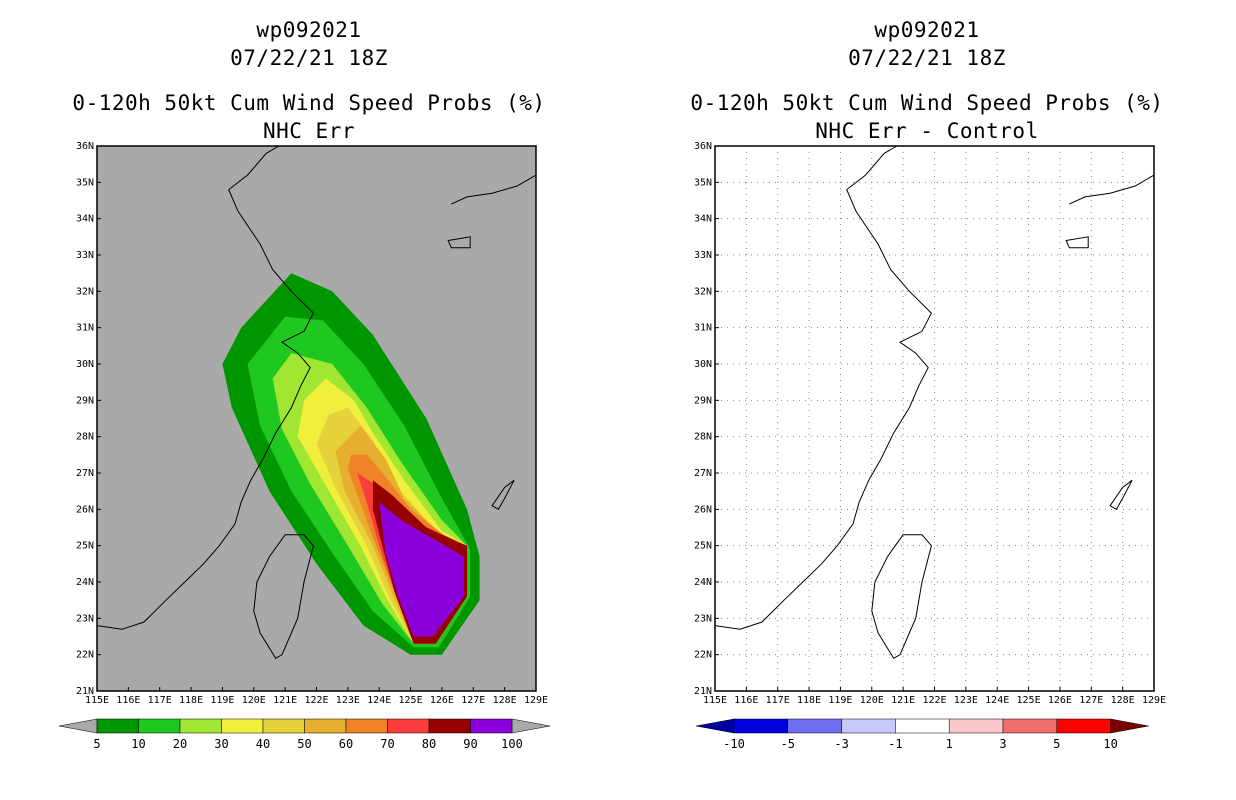 Image resolution: width=1236 pixels, height=800 pixels. Describe the element at coordinates (734, 744) in the screenshot. I see `colorbar-label: -10` at that location.